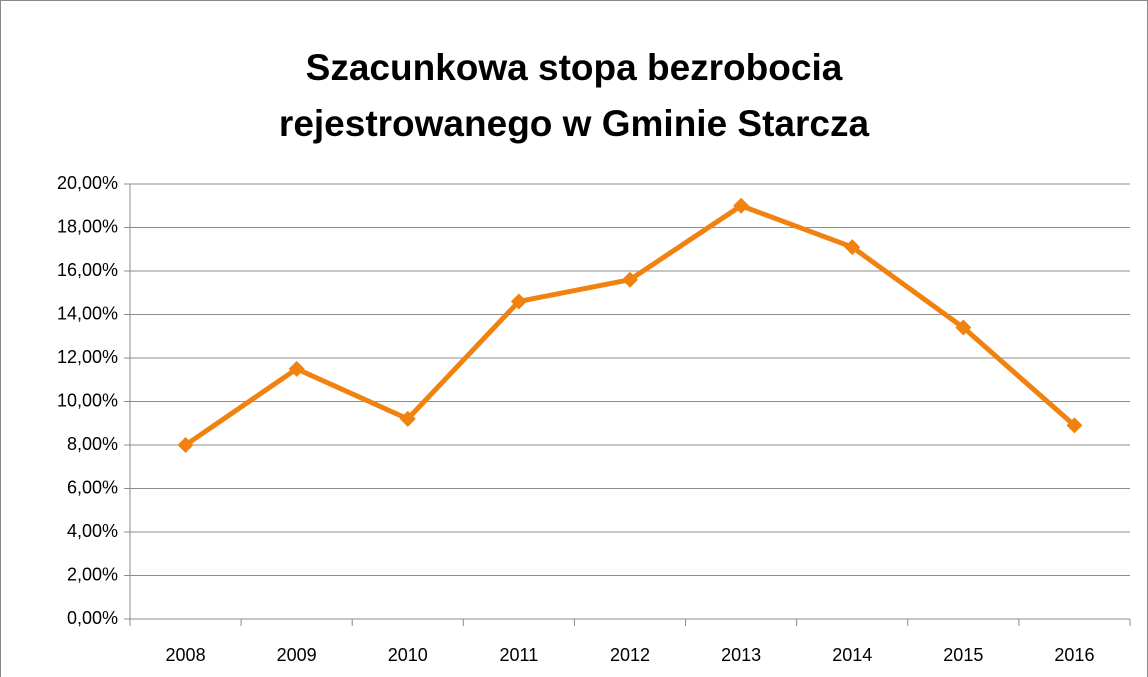 The height and width of the screenshot is (677, 1148). I want to click on x-tick-label: 2008, so click(186, 655).